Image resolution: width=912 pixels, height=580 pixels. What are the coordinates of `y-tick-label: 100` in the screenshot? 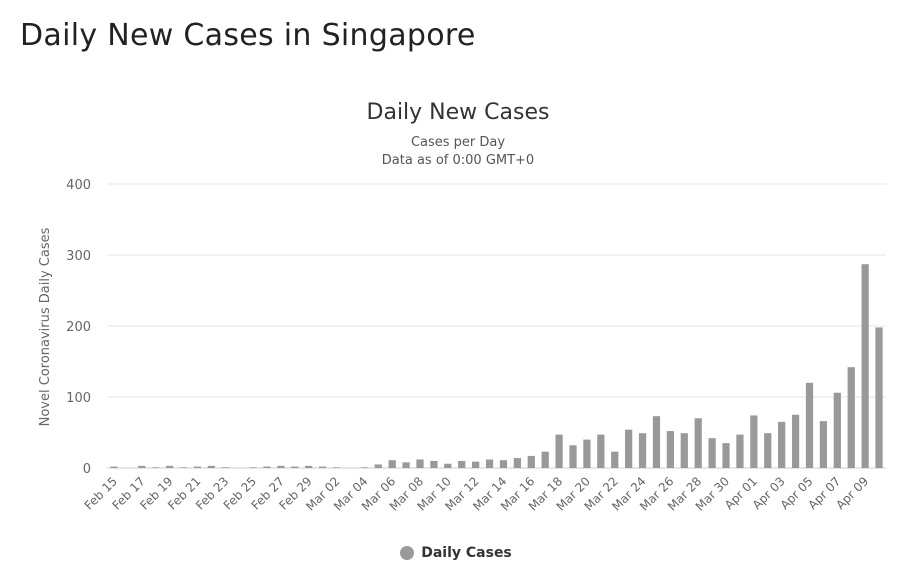 It's located at (78, 398).